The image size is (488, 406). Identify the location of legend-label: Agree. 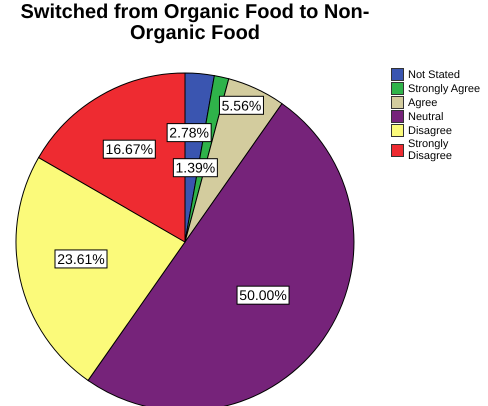
(423, 102).